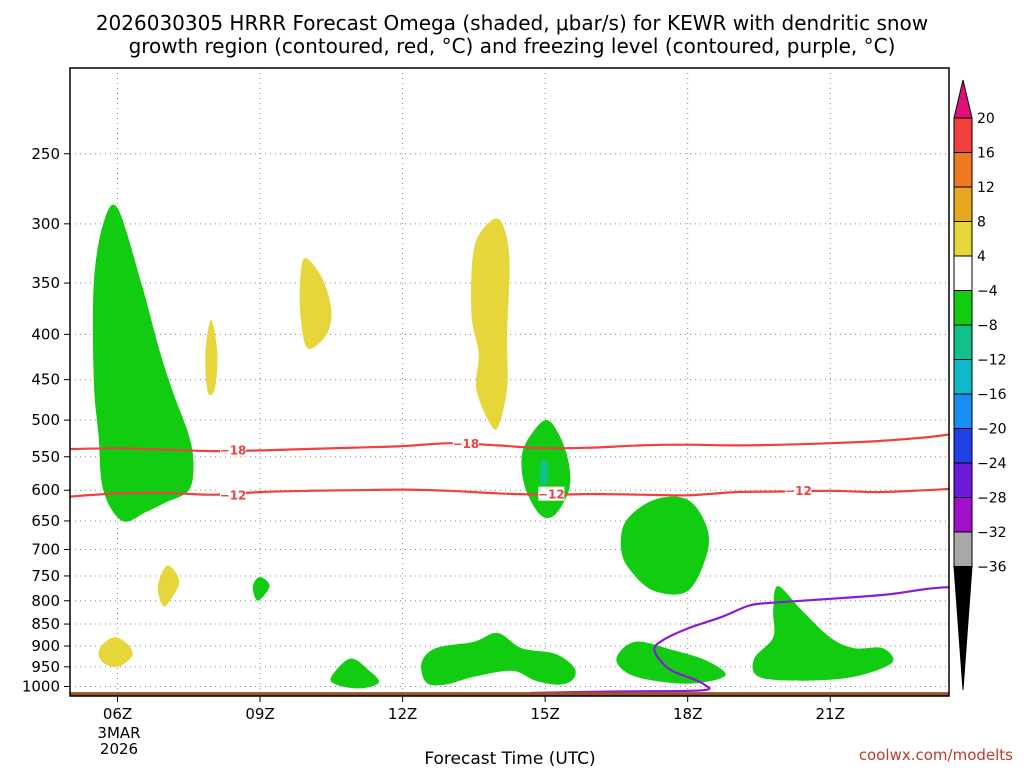 This screenshot has width=1024, height=772. What do you see at coordinates (992, 430) in the screenshot?
I see `colorbar-label-9: −20` at bounding box center [992, 430].